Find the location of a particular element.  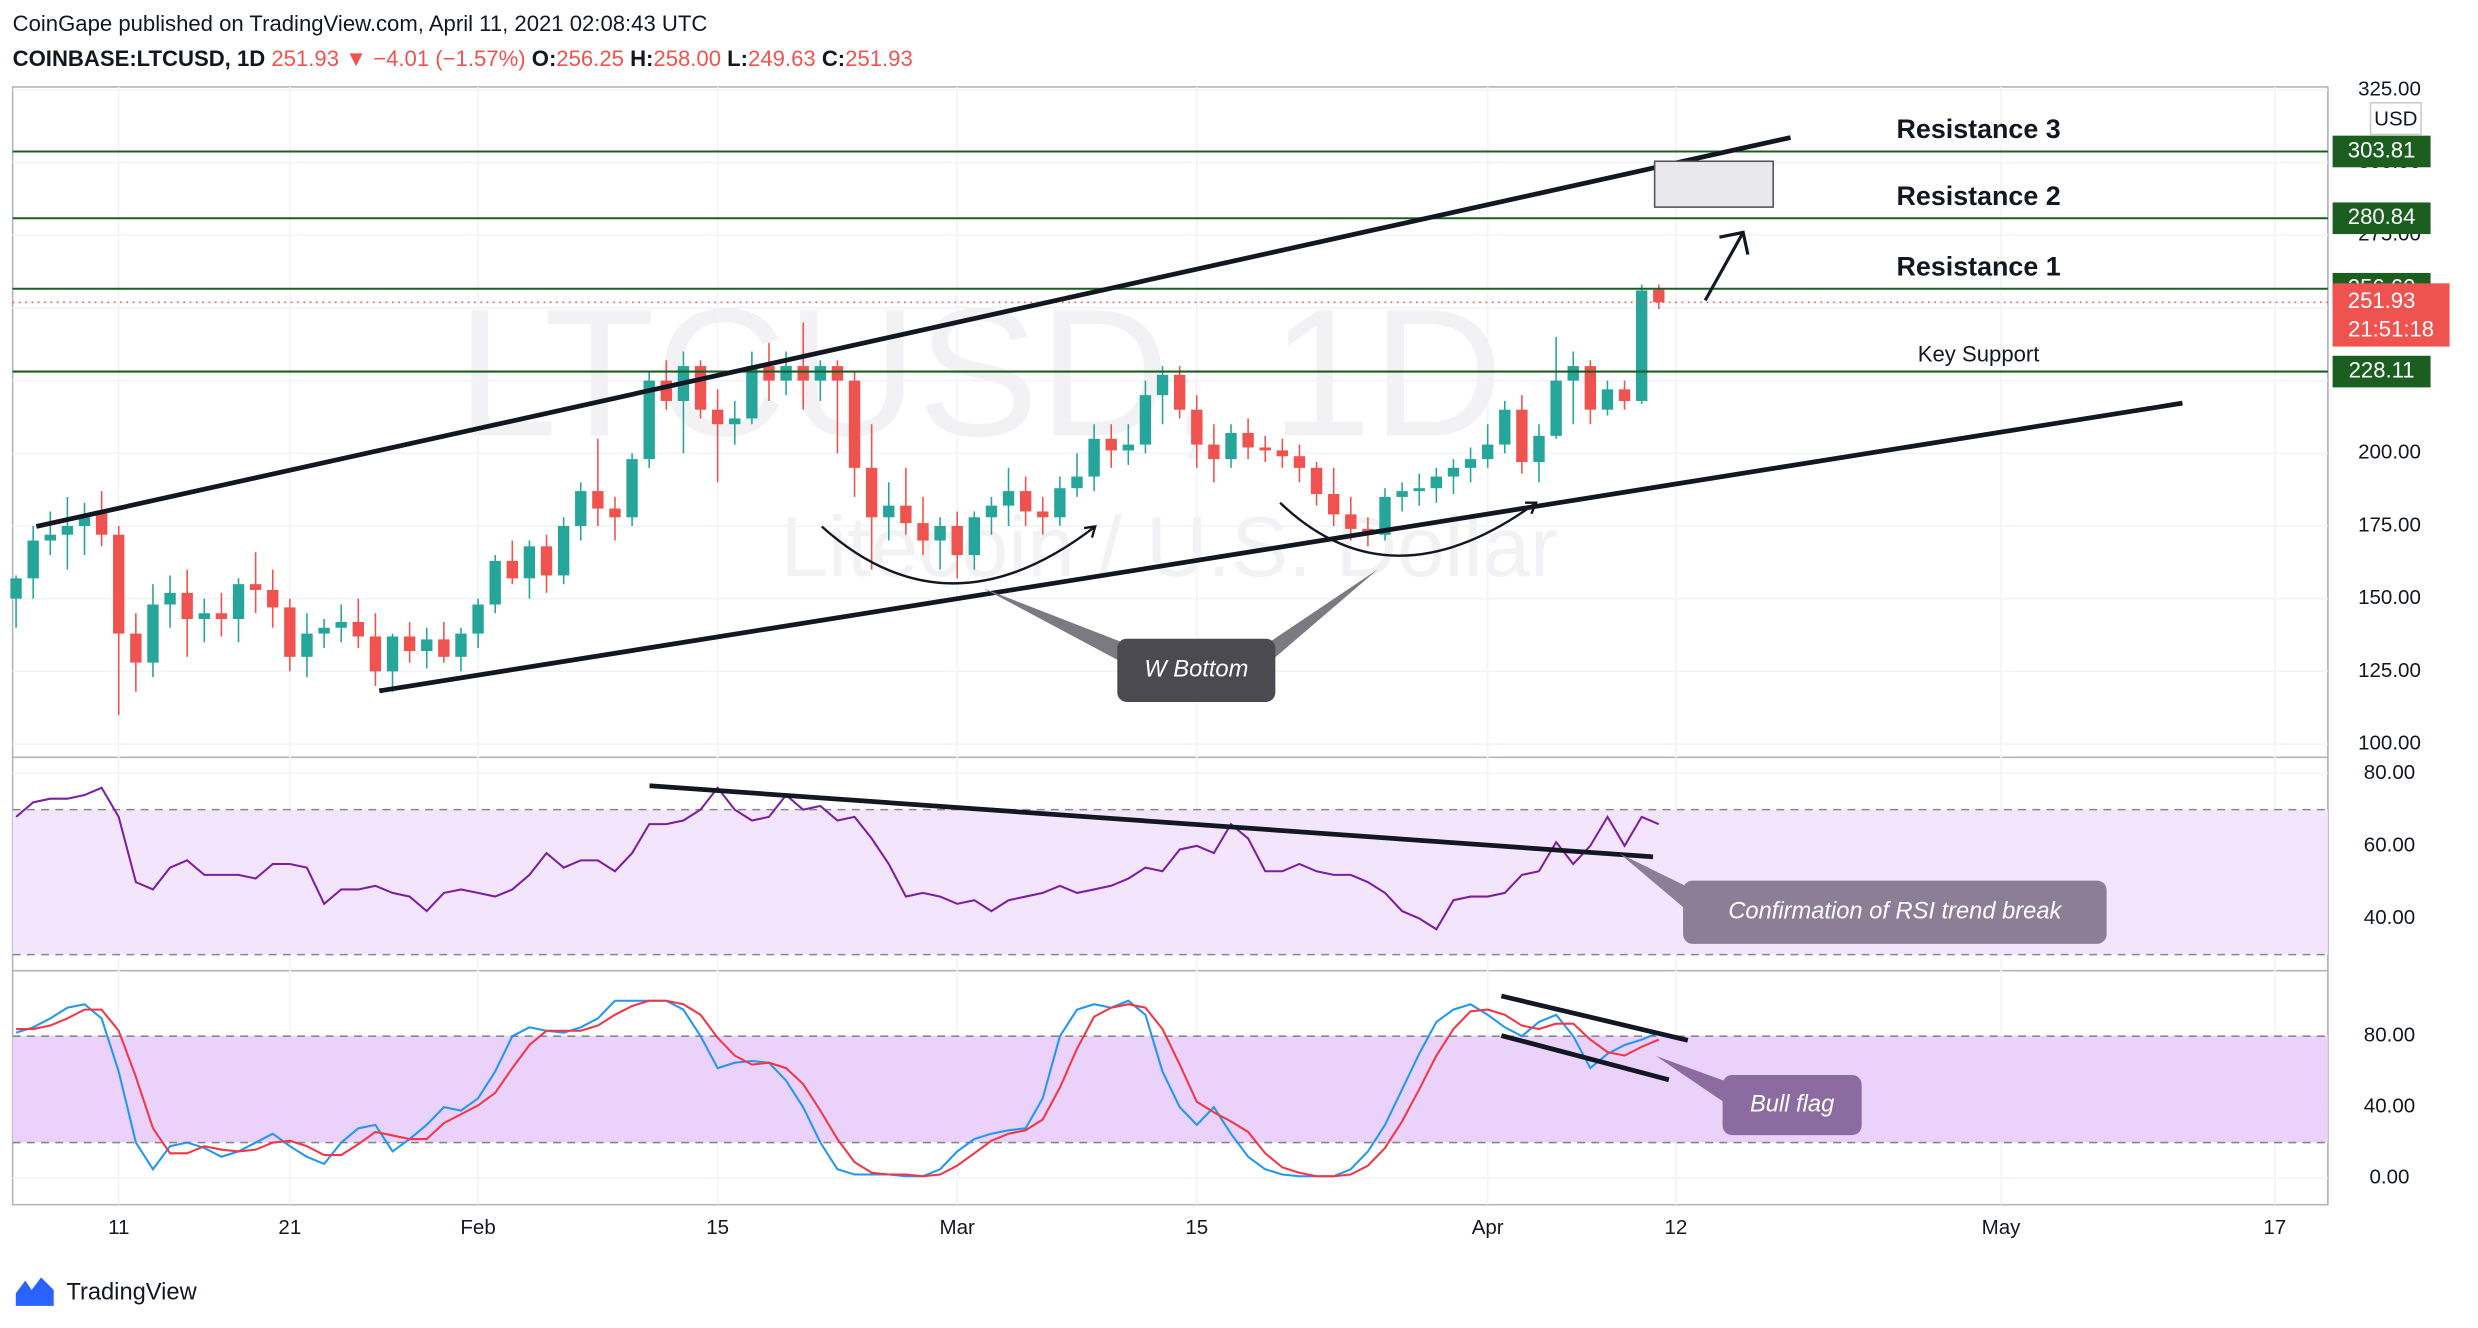

arrow: ▼ is located at coordinates (356, 58).